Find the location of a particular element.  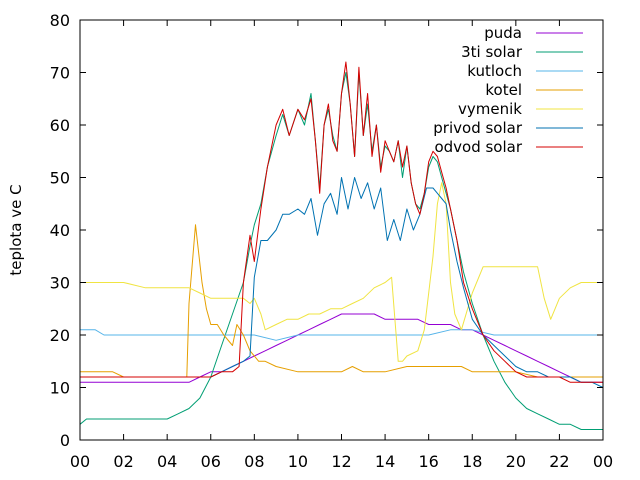

y-tick-label: 80 is located at coordinates (60, 20).